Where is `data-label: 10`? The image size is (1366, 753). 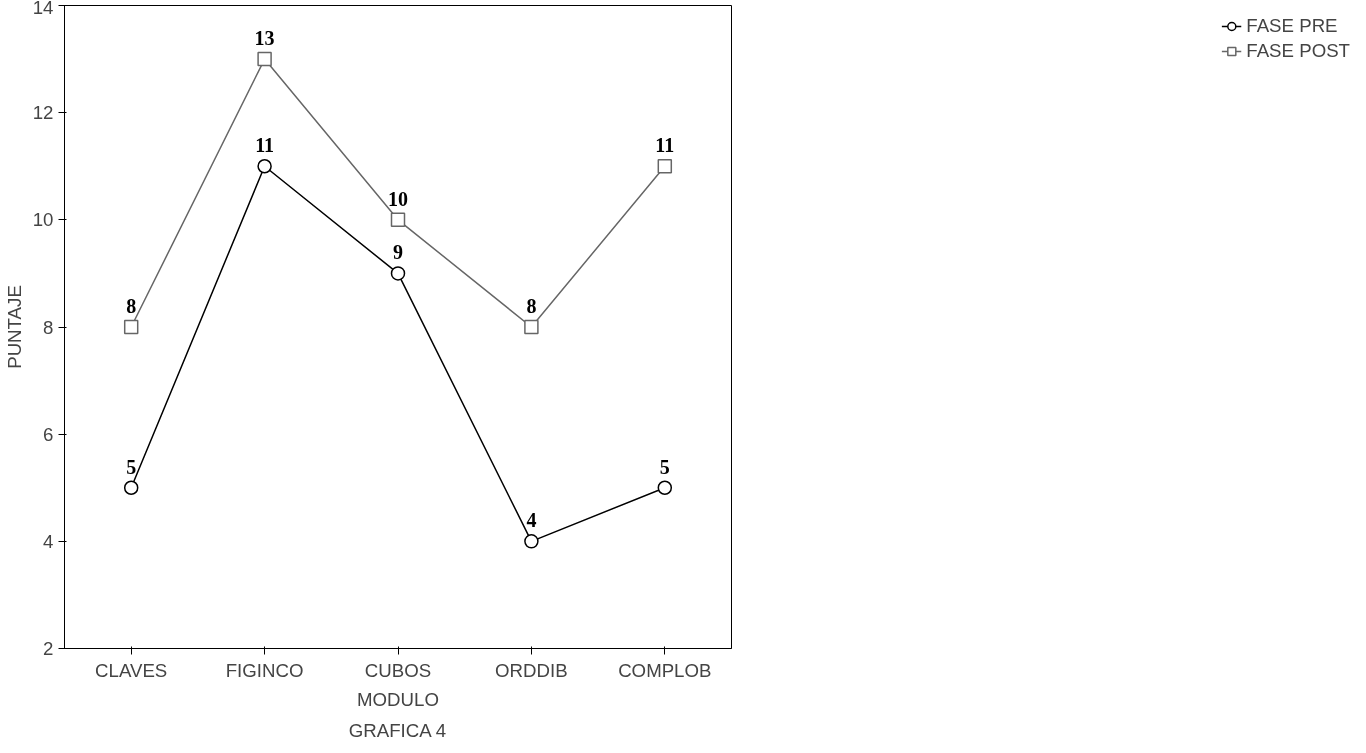
data-label: 10 is located at coordinates (398, 198).